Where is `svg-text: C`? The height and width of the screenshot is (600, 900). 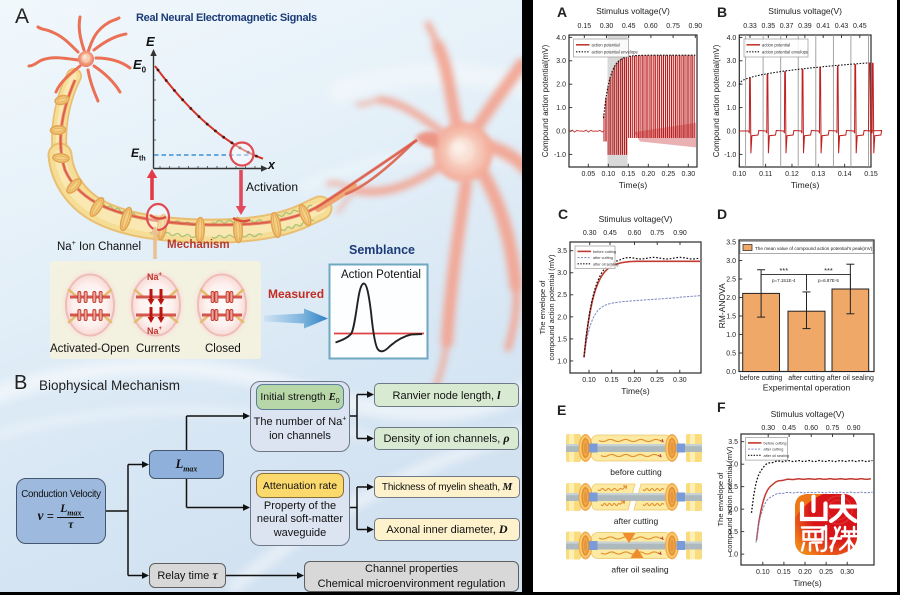 svg-text: C is located at coordinates (563, 214).